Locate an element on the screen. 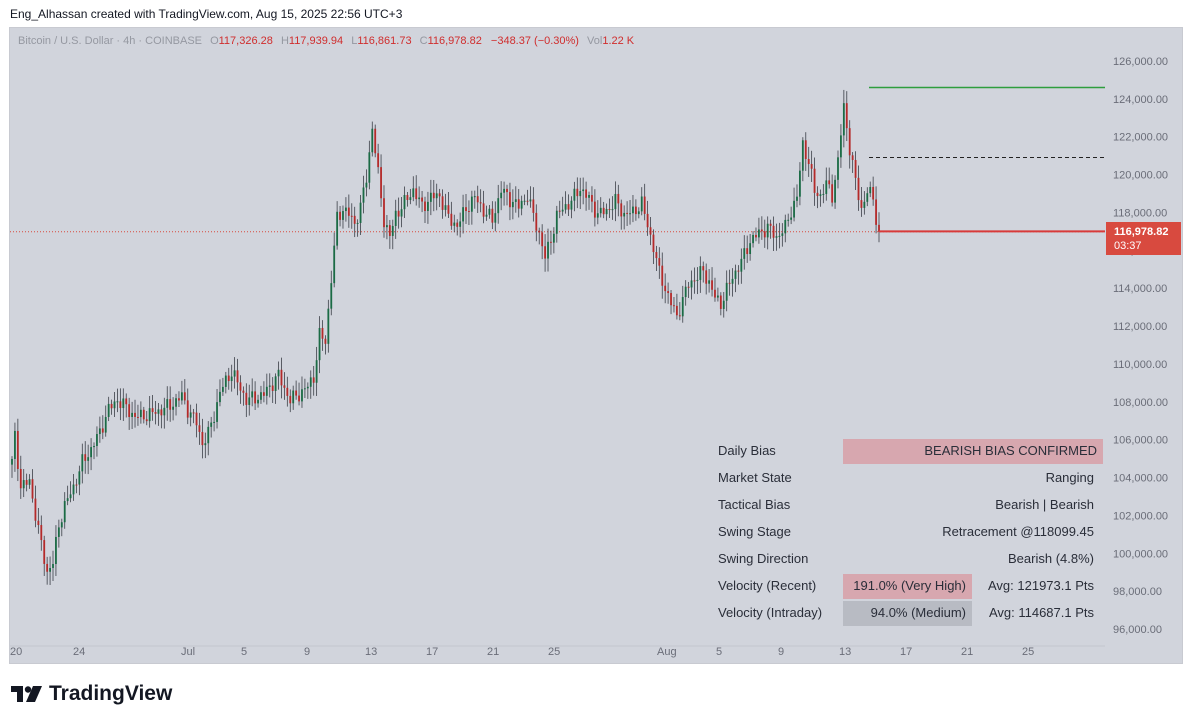  y-tick-label: 122,000.00 is located at coordinates (1140, 138).